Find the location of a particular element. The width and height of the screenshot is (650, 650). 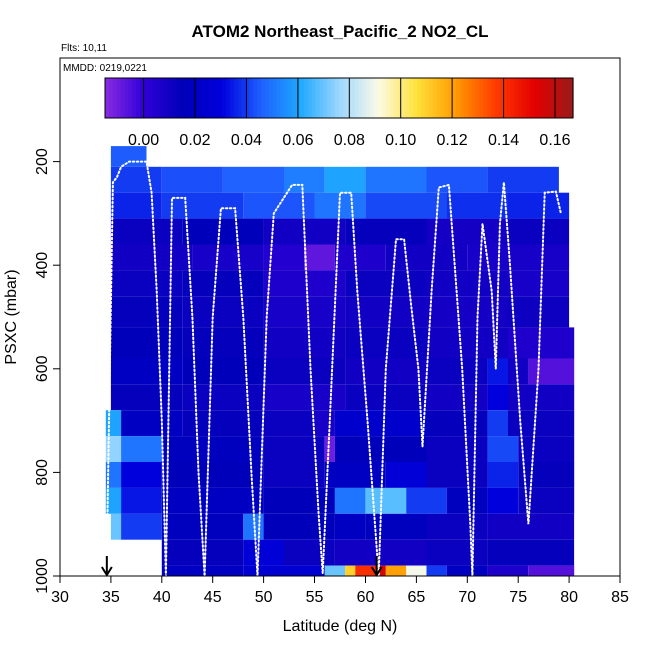

flights-label: Flts: 10,11 is located at coordinates (84, 48).